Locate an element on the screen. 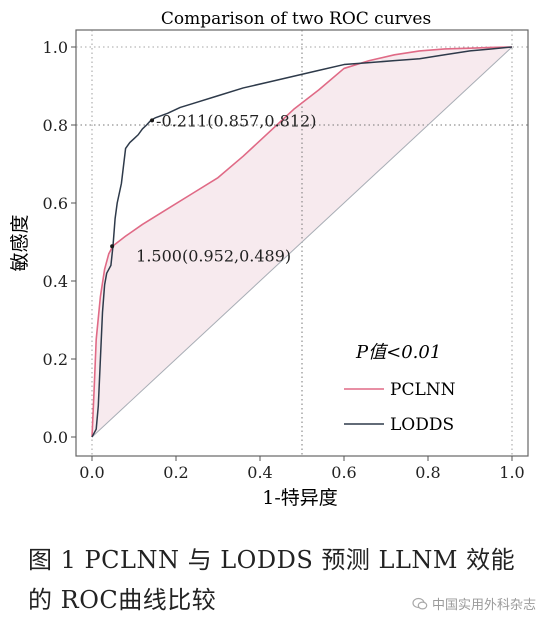  figure-caption: 图 1 PCLNN 与 LODDS 预测 LLNM 效能的 ROC曲线比较 is located at coordinates (272, 580).